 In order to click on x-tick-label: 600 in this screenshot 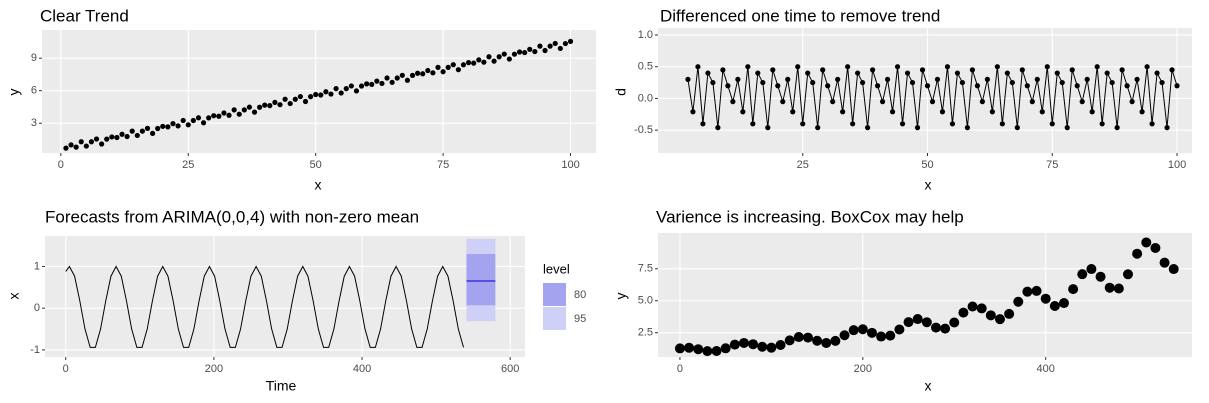, I will do `click(510, 369)`.